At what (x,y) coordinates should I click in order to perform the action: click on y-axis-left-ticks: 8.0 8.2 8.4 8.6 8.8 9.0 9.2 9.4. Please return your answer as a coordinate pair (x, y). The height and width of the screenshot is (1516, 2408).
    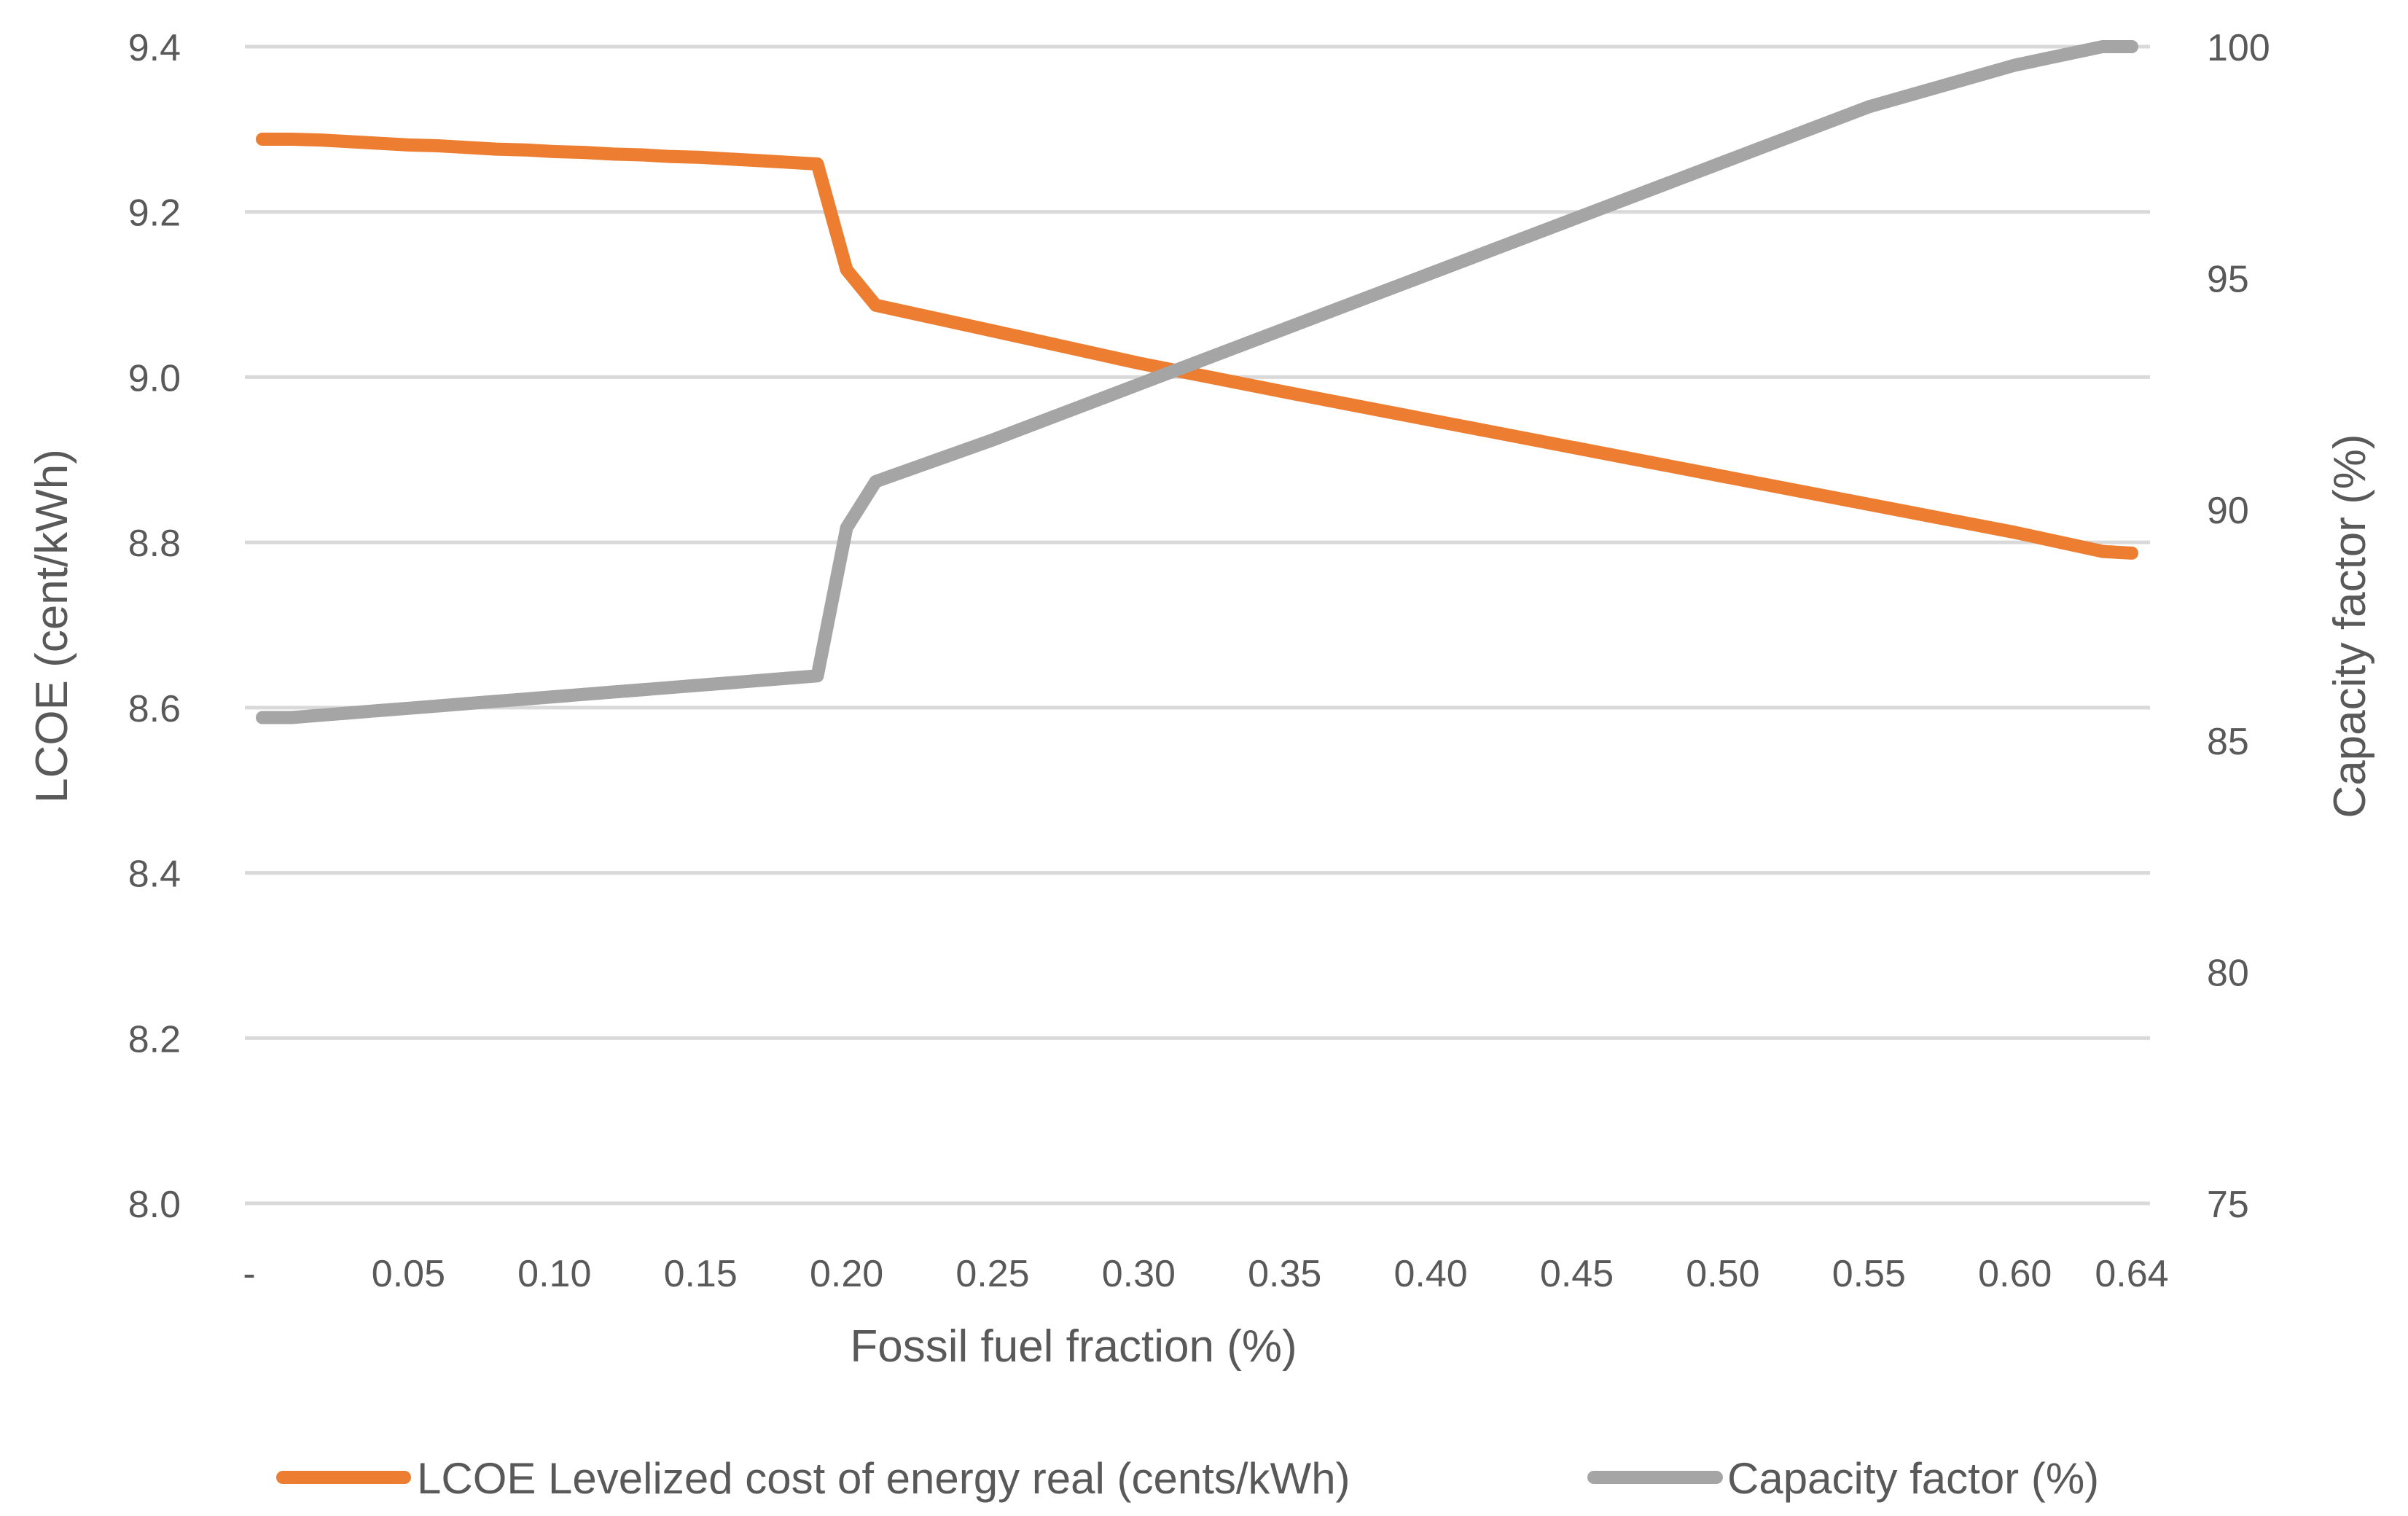
    Looking at the image, I should click on (154, 626).